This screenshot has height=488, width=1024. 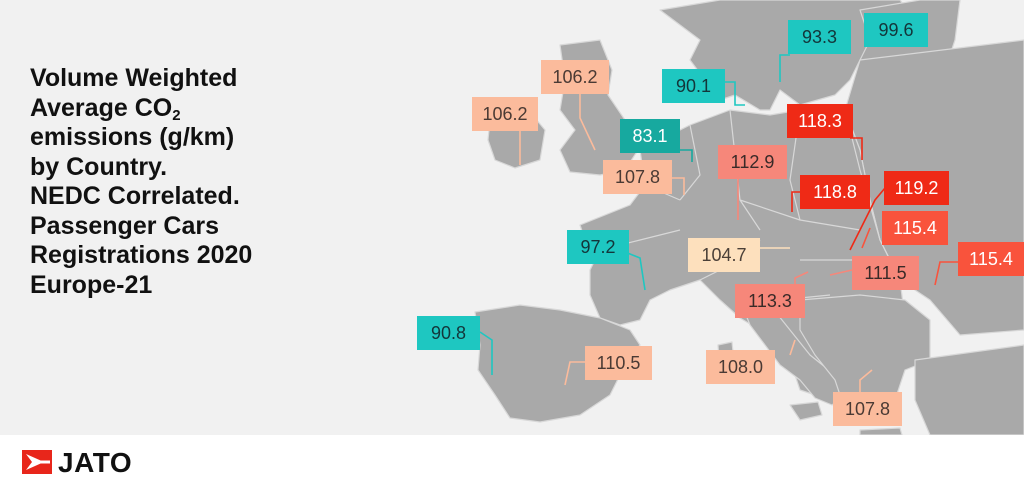 What do you see at coordinates (574, 373) in the screenshot?
I see `leader-line-spain` at bounding box center [574, 373].